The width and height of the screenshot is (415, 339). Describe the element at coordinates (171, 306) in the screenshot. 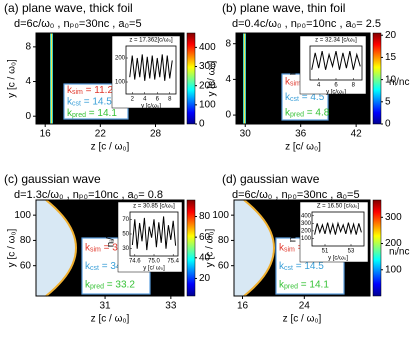

I see `x-tick-label: 33` at that location.